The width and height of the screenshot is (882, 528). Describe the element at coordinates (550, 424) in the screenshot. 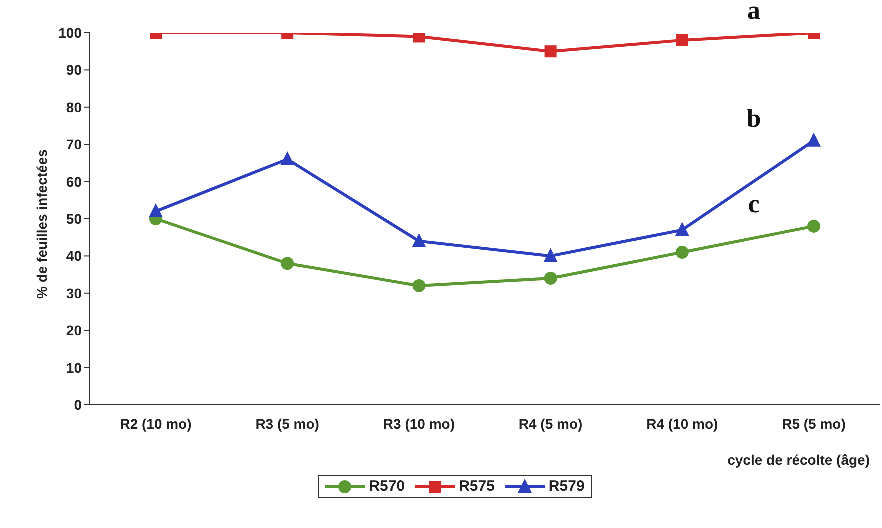

I see `x-tick-label: R4 (5 mo)` at that location.